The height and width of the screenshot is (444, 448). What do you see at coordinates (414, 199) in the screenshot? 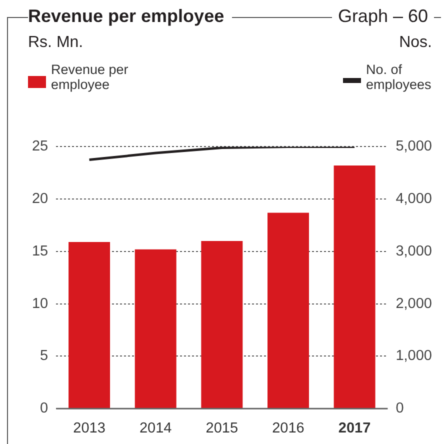
I see `y2-tick-label: 4,000` at bounding box center [414, 199].